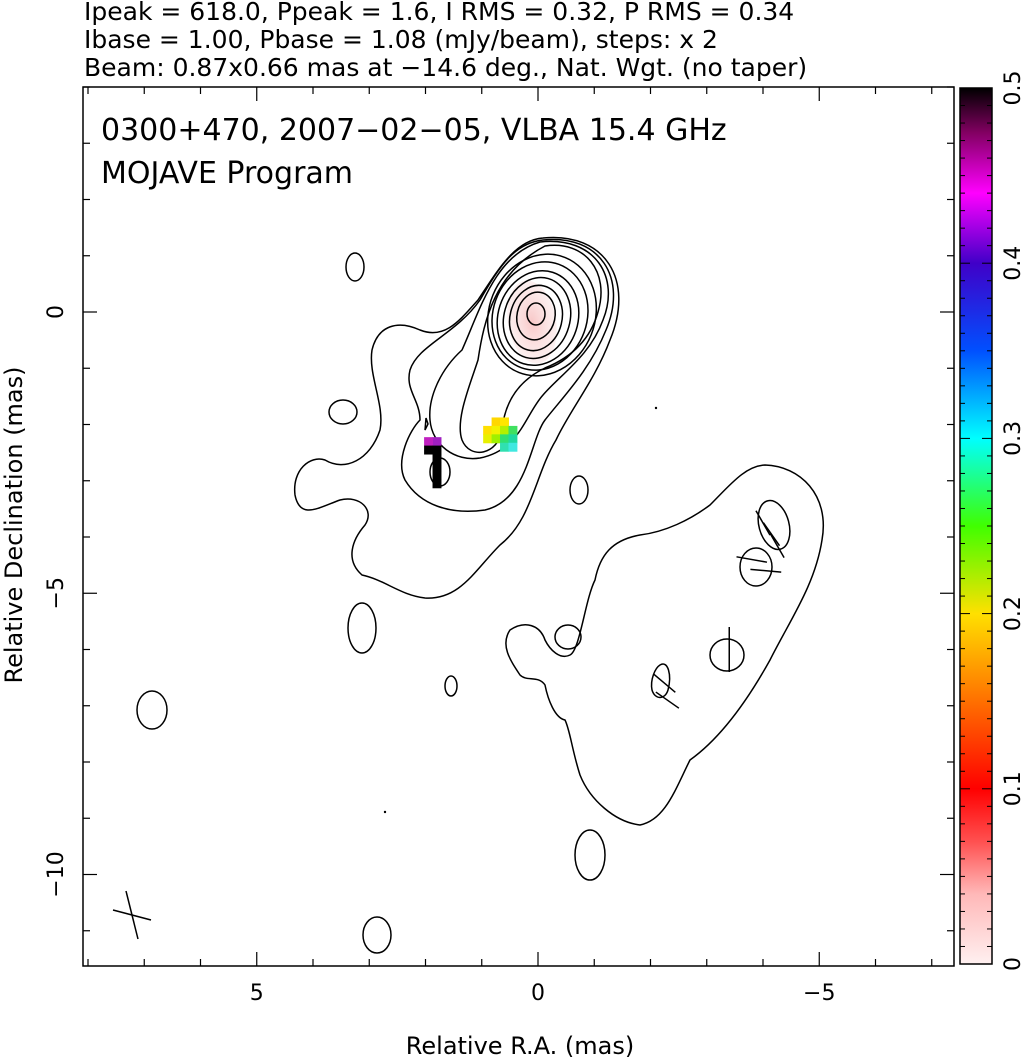 The width and height of the screenshot is (1021, 1060). Describe the element at coordinates (1011, 964) in the screenshot. I see `colorbar-tick-label: 0` at that location.